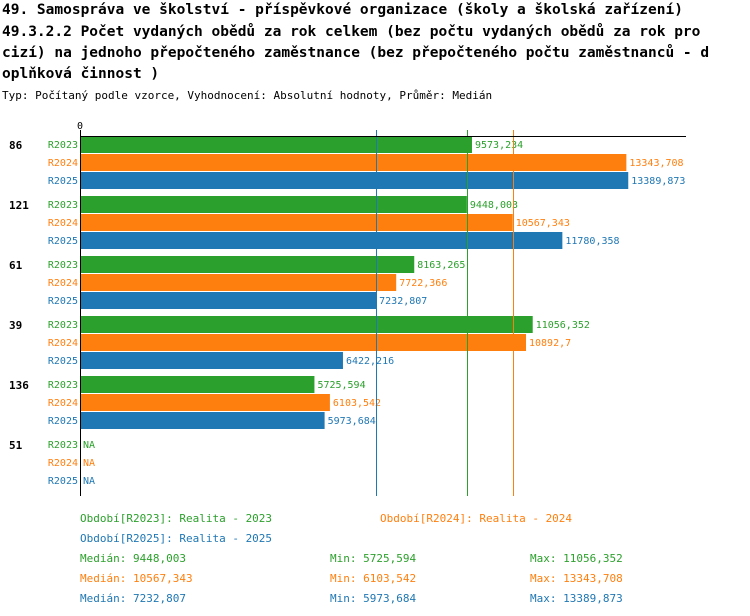  What do you see at coordinates (550, 343) in the screenshot?
I see `value-label-39-r2024: 10892,7` at bounding box center [550, 343].